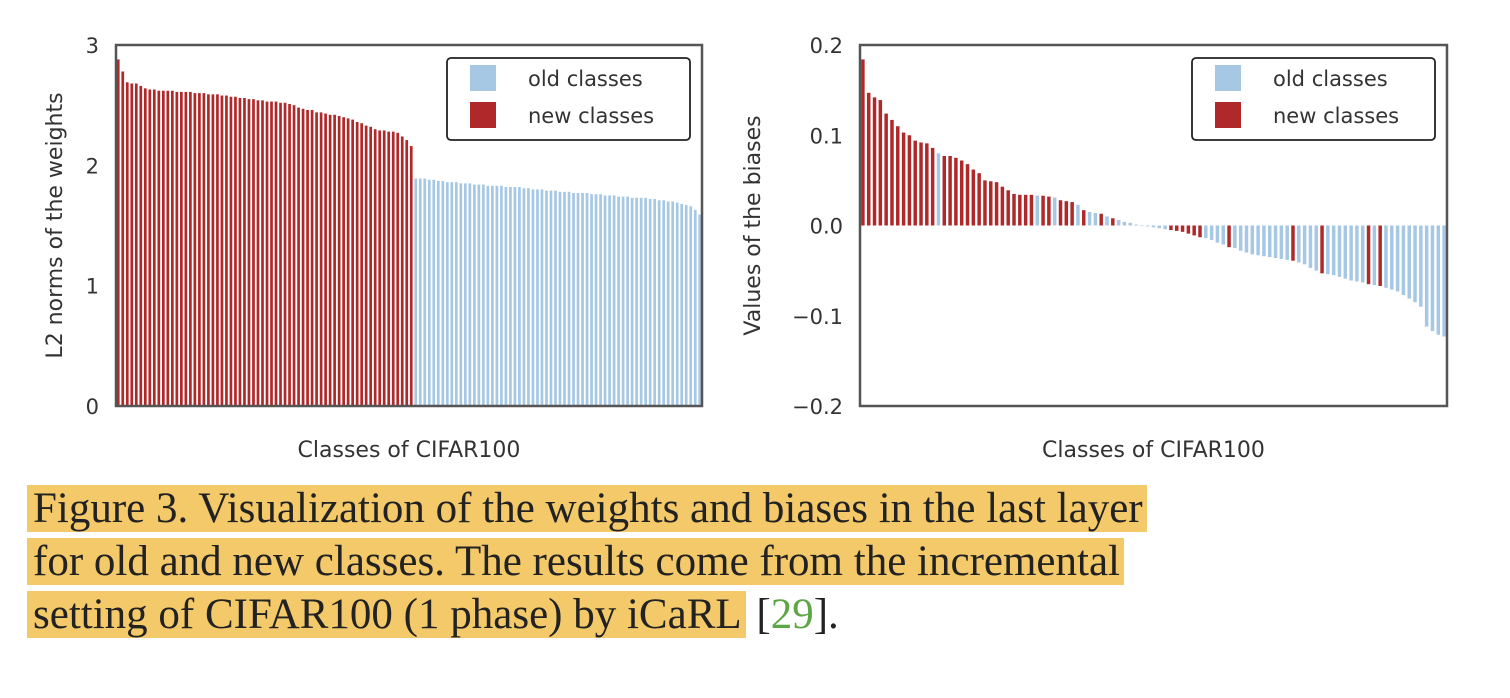 This screenshot has width=1510, height=698. Describe the element at coordinates (386, 614) in the screenshot. I see `caption-line-3-text: setting of CIFAR100 (1 phase) by iCaRL` at that location.